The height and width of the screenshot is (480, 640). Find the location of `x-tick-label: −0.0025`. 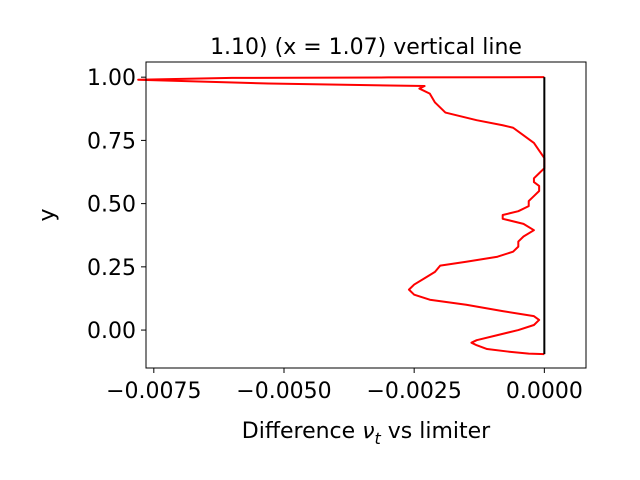

x-tick-label: −0.0025 is located at coordinates (413, 391).